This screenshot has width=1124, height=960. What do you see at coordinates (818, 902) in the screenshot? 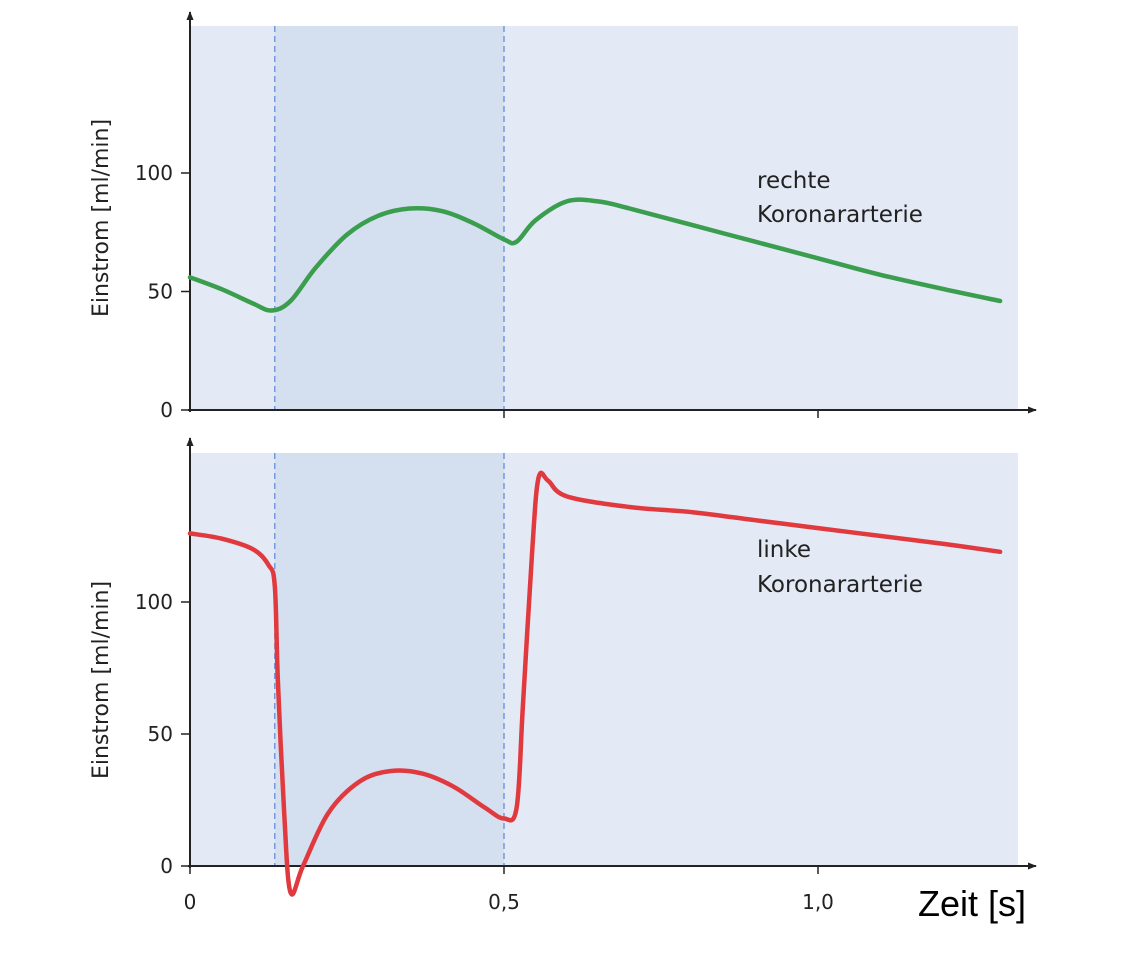
I see `x-tick-label: 1,0` at bounding box center [818, 902].